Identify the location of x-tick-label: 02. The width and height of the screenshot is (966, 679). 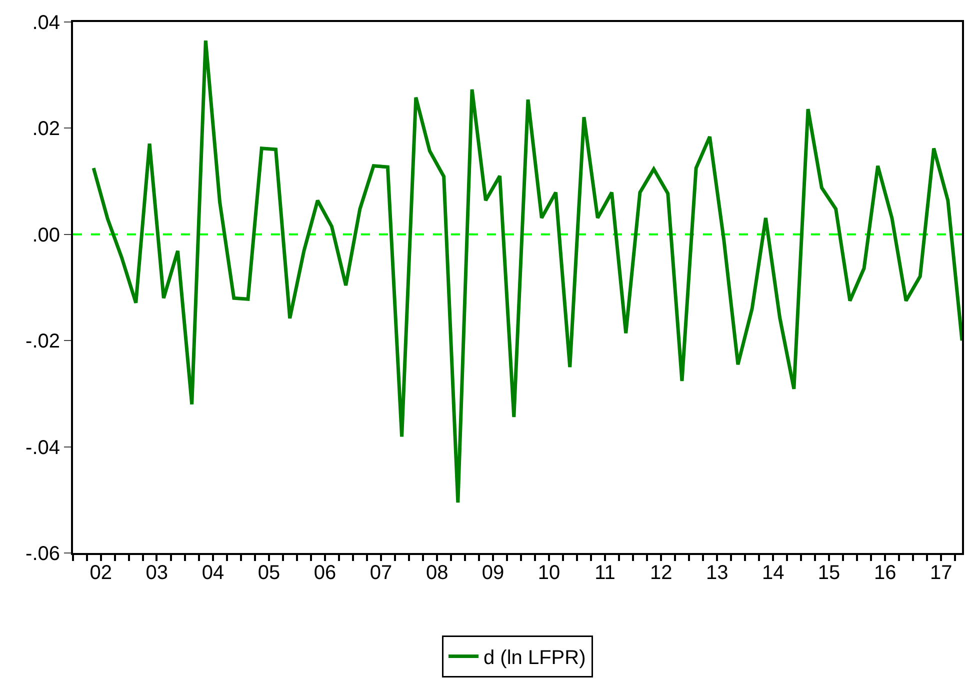
(101, 573).